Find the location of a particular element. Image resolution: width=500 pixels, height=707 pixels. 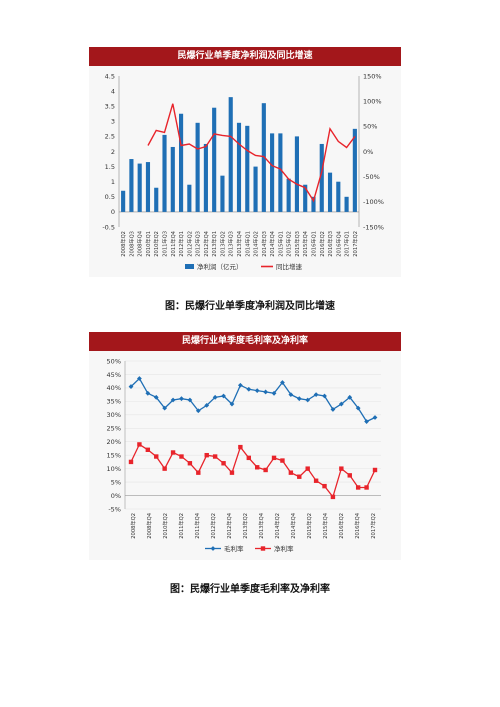

y-right-tick-label: 150% is located at coordinates (372, 76).